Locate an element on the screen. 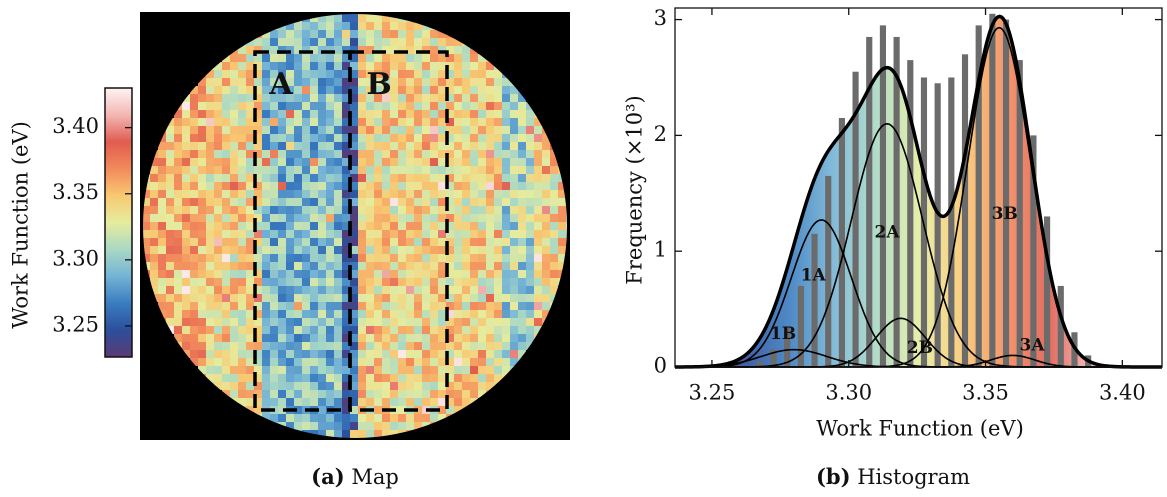  histogram-bar is located at coordinates (855, 219).